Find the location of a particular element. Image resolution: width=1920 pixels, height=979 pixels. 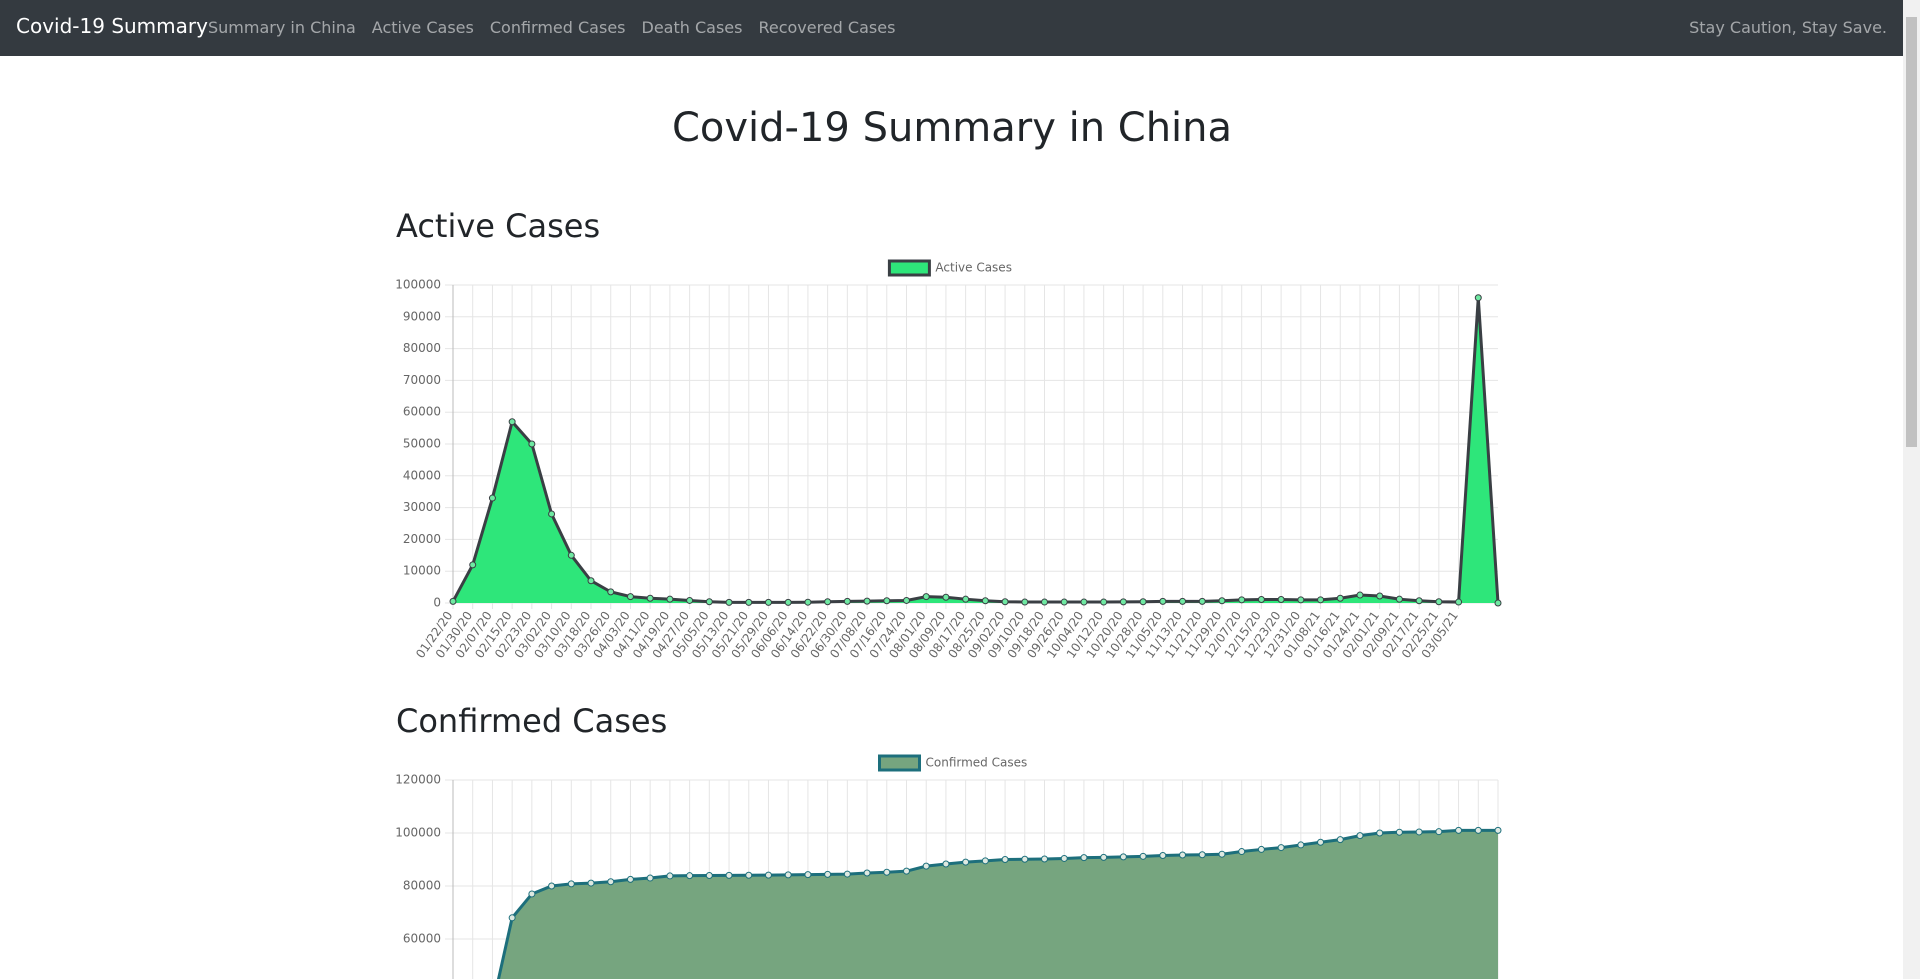

y-tick-label: 40000 is located at coordinates (422, 475).